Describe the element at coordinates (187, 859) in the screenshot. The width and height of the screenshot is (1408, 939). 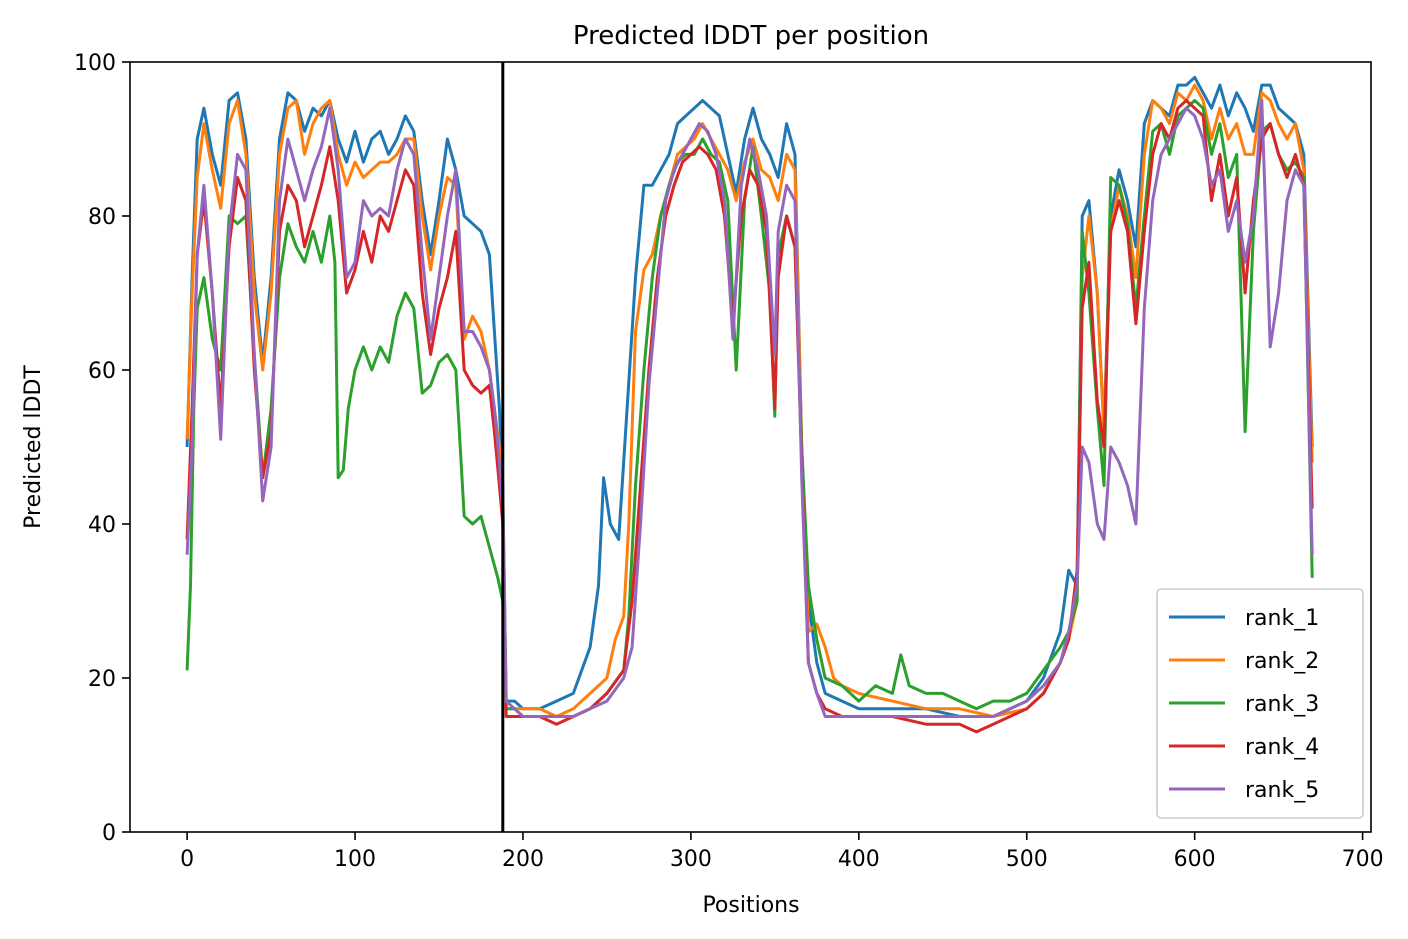
I see `x-tick-label: 0` at that location.